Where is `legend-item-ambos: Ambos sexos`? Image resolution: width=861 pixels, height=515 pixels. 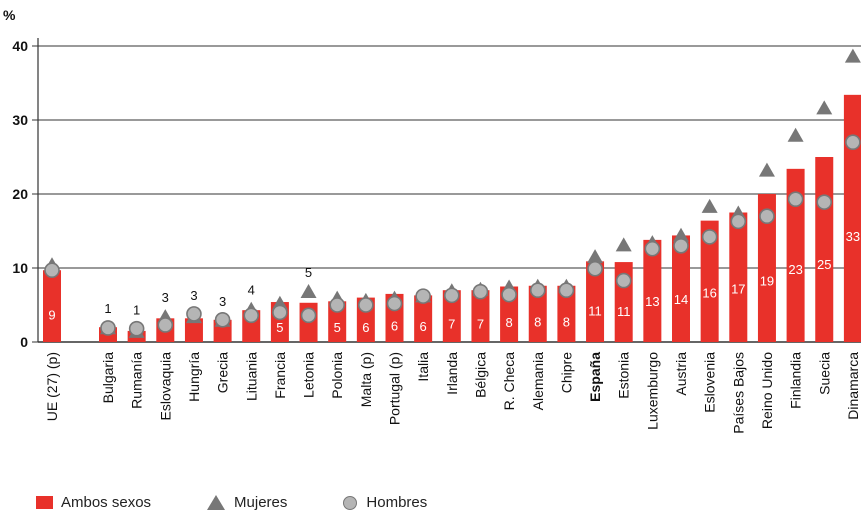 legend-item-ambos: Ambos sexos is located at coordinates (93, 502).